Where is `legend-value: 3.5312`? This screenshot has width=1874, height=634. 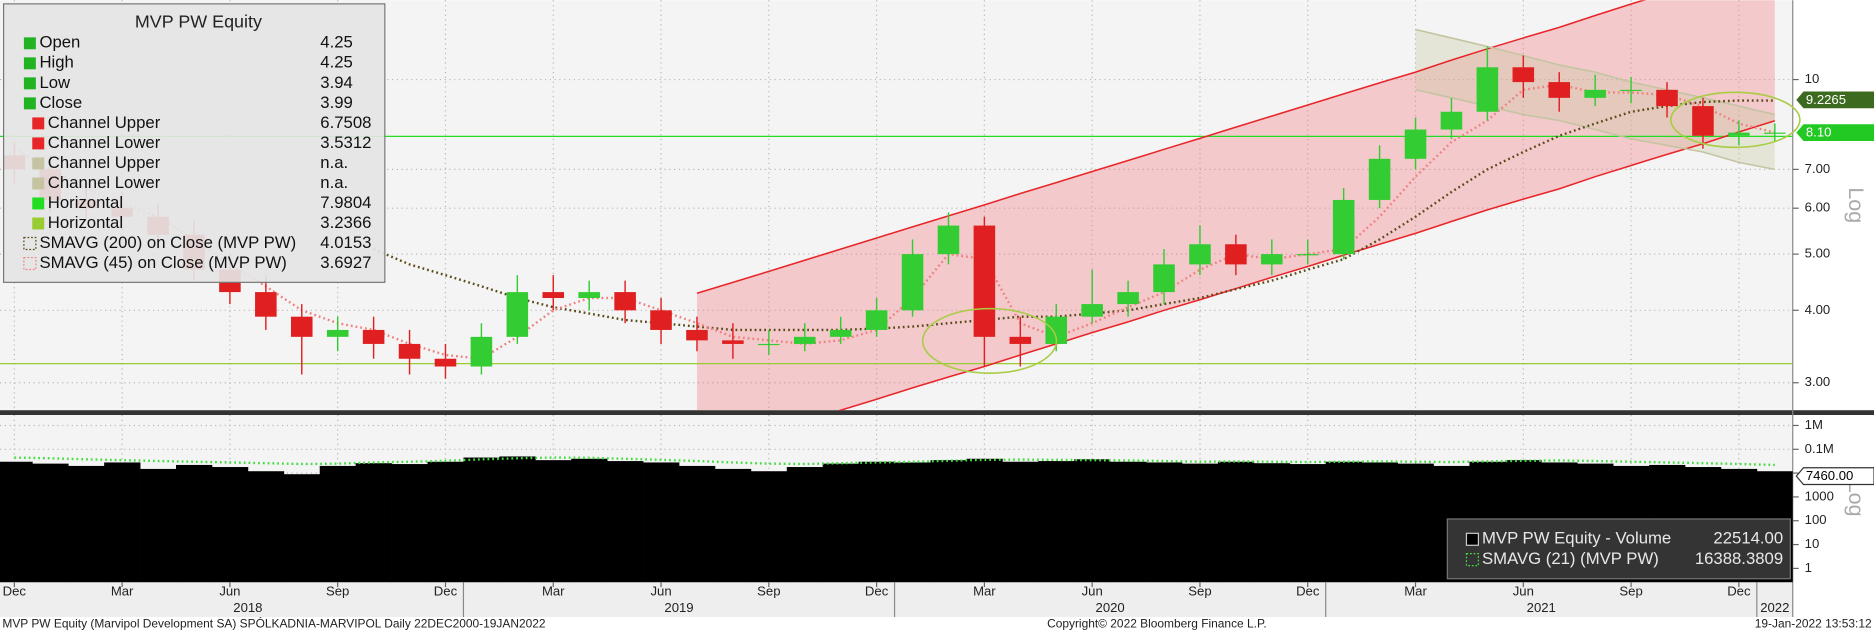 legend-value: 3.5312 is located at coordinates (345, 142).